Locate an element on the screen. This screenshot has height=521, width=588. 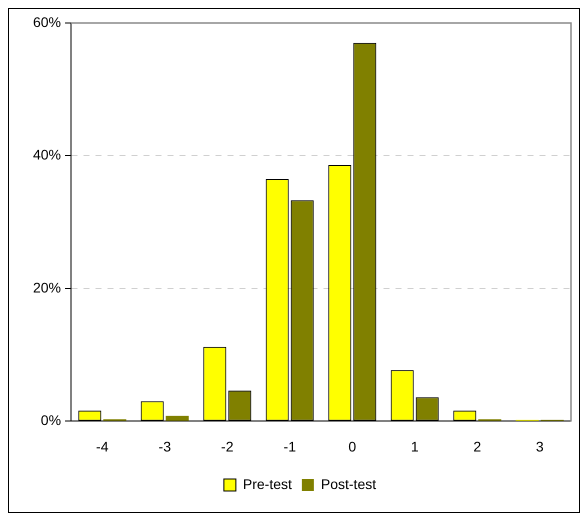
y-tick-label: 40% is located at coordinates (47, 154).